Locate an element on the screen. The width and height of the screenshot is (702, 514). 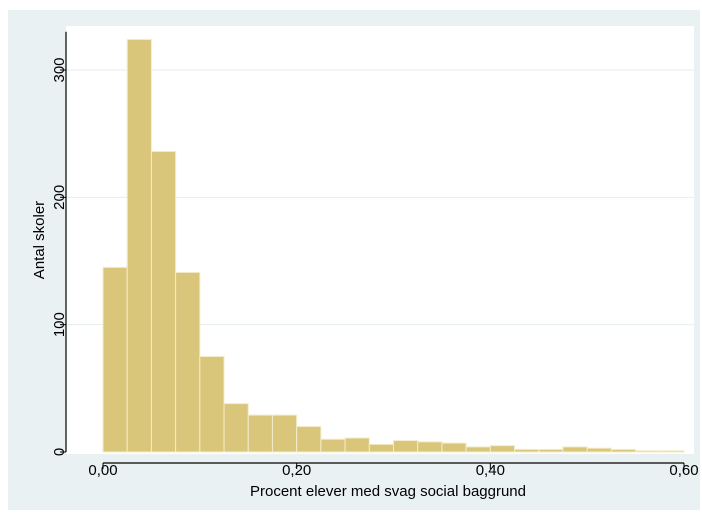
y-tick-label: 100 is located at coordinates (59, 324).